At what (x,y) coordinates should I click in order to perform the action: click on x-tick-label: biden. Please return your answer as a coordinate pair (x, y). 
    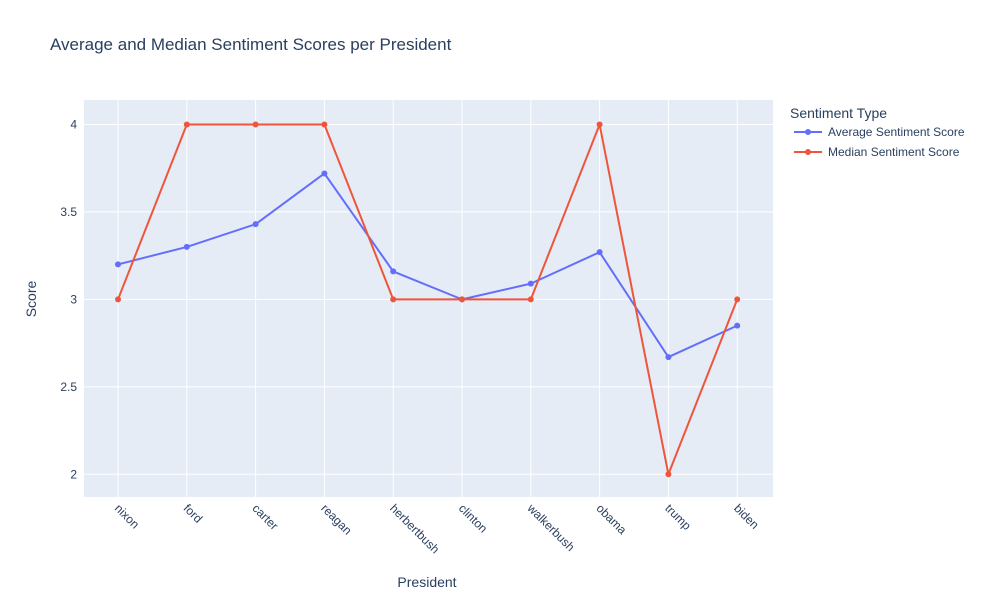
    Looking at the image, I should click on (746, 516).